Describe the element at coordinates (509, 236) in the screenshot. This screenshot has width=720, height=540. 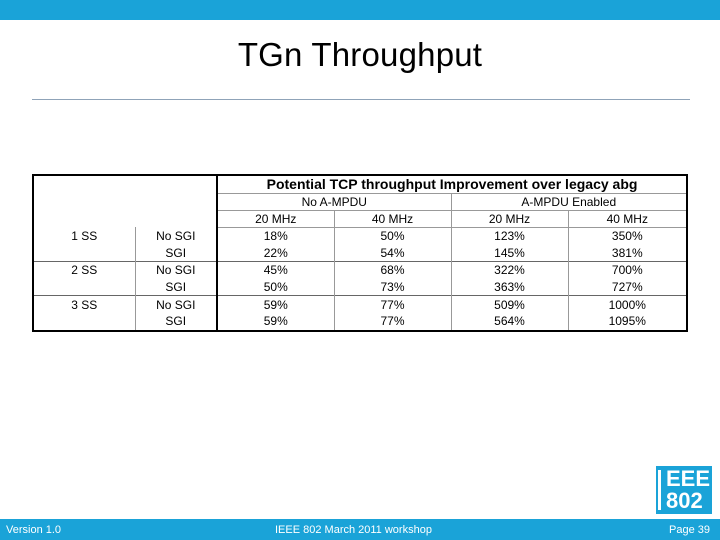
I see `value-cell: 123%` at that location.